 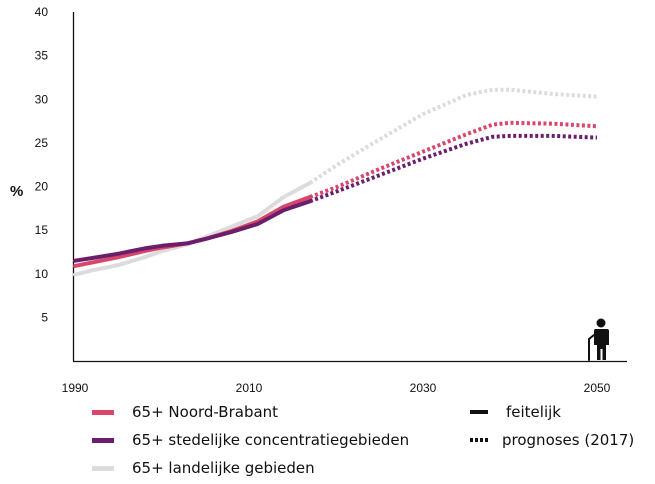 What do you see at coordinates (42, 274) in the screenshot?
I see `y-tick-label: 10` at bounding box center [42, 274].